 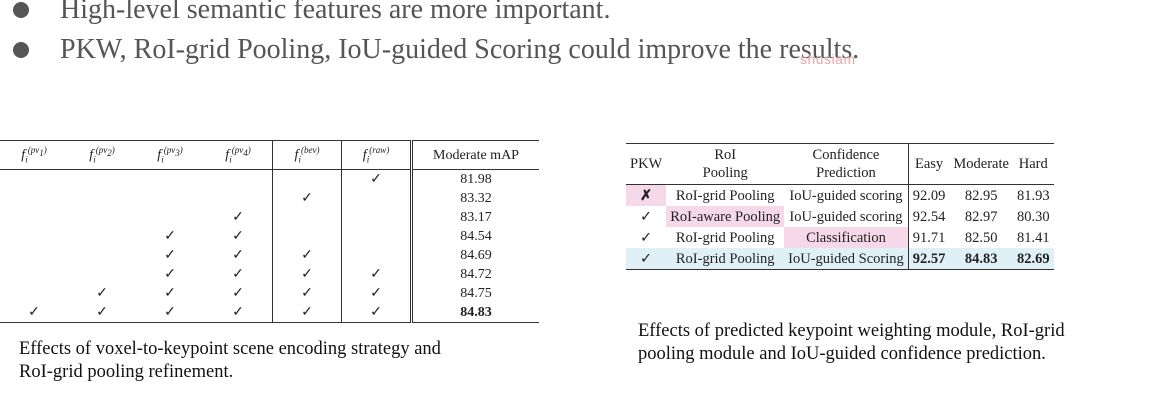 I want to click on table-row: ✓ ✓ ✓ 84.69, so click(x=269, y=256).